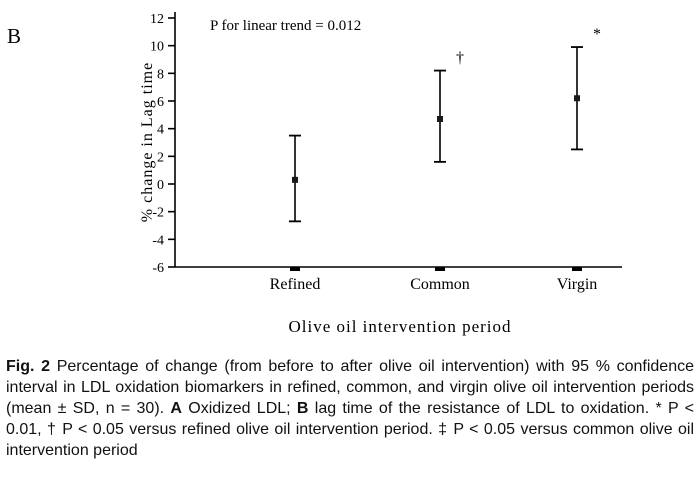 Image resolution: width=700 pixels, height=500 pixels. What do you see at coordinates (160, 185) in the screenshot?
I see `y-tick-label: 0` at bounding box center [160, 185].